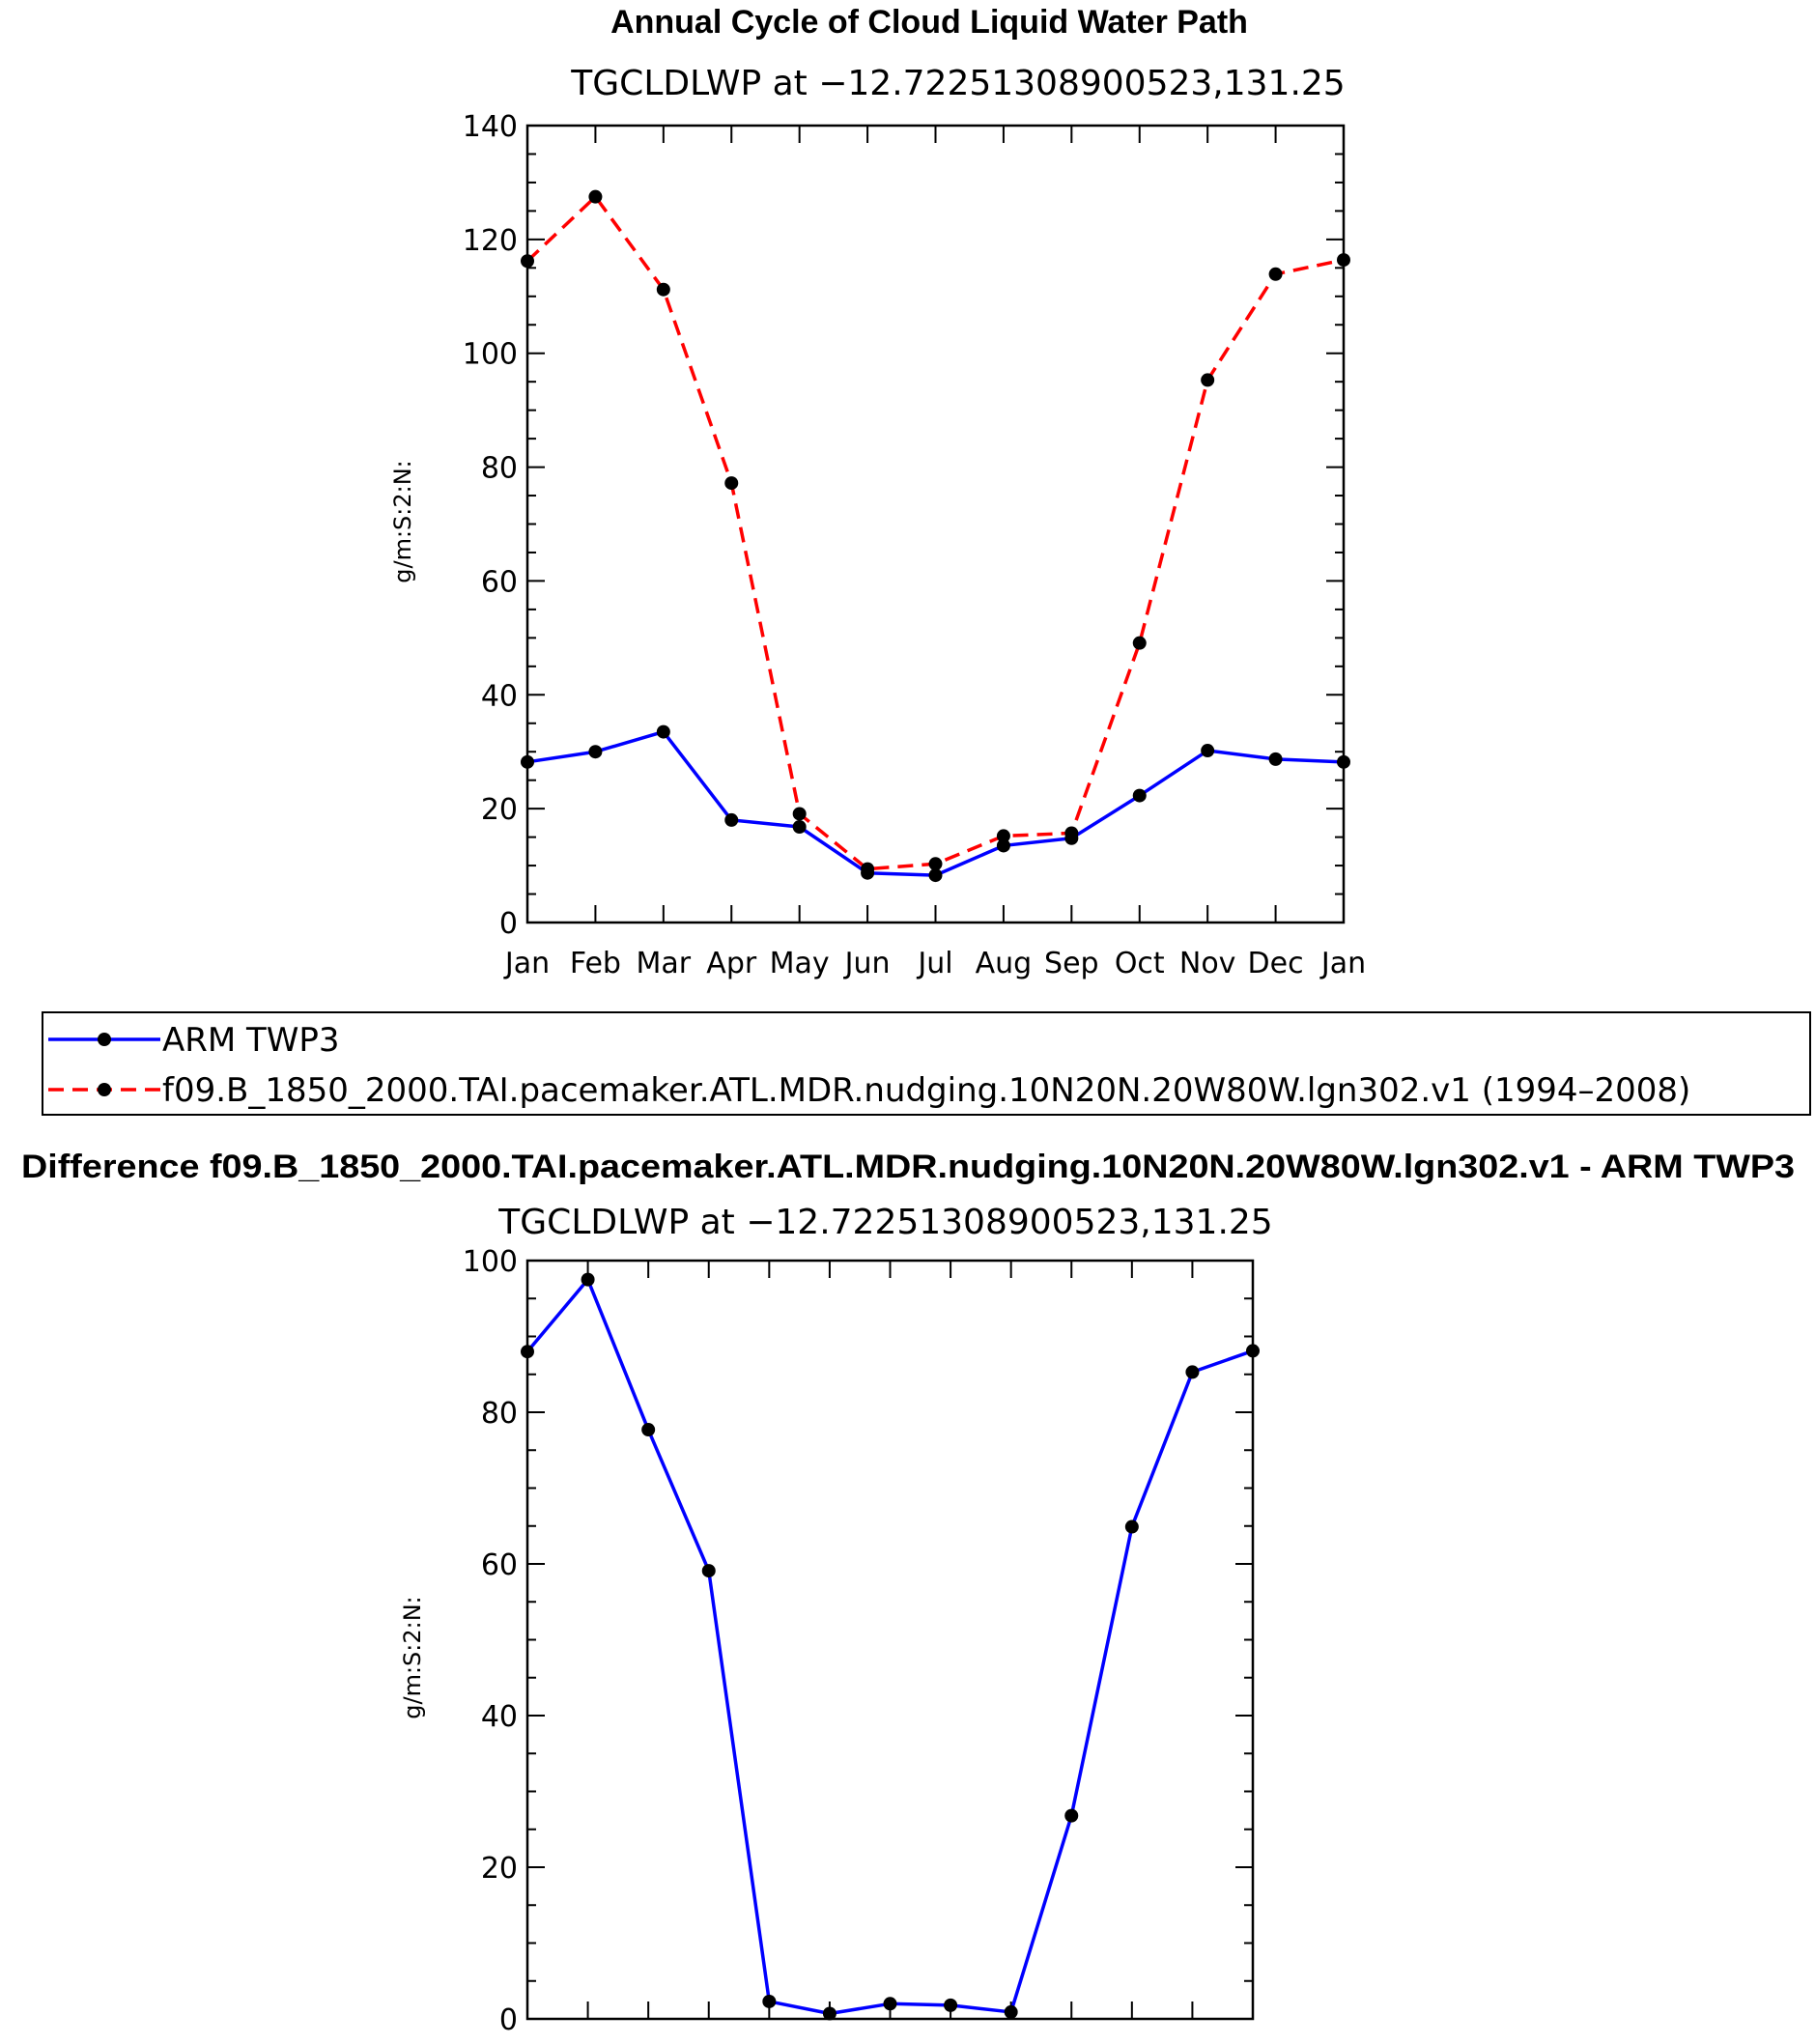 The width and height of the screenshot is (1815, 2044). What do you see at coordinates (595, 964) in the screenshot?
I see `top-xtick-label: Feb` at bounding box center [595, 964].